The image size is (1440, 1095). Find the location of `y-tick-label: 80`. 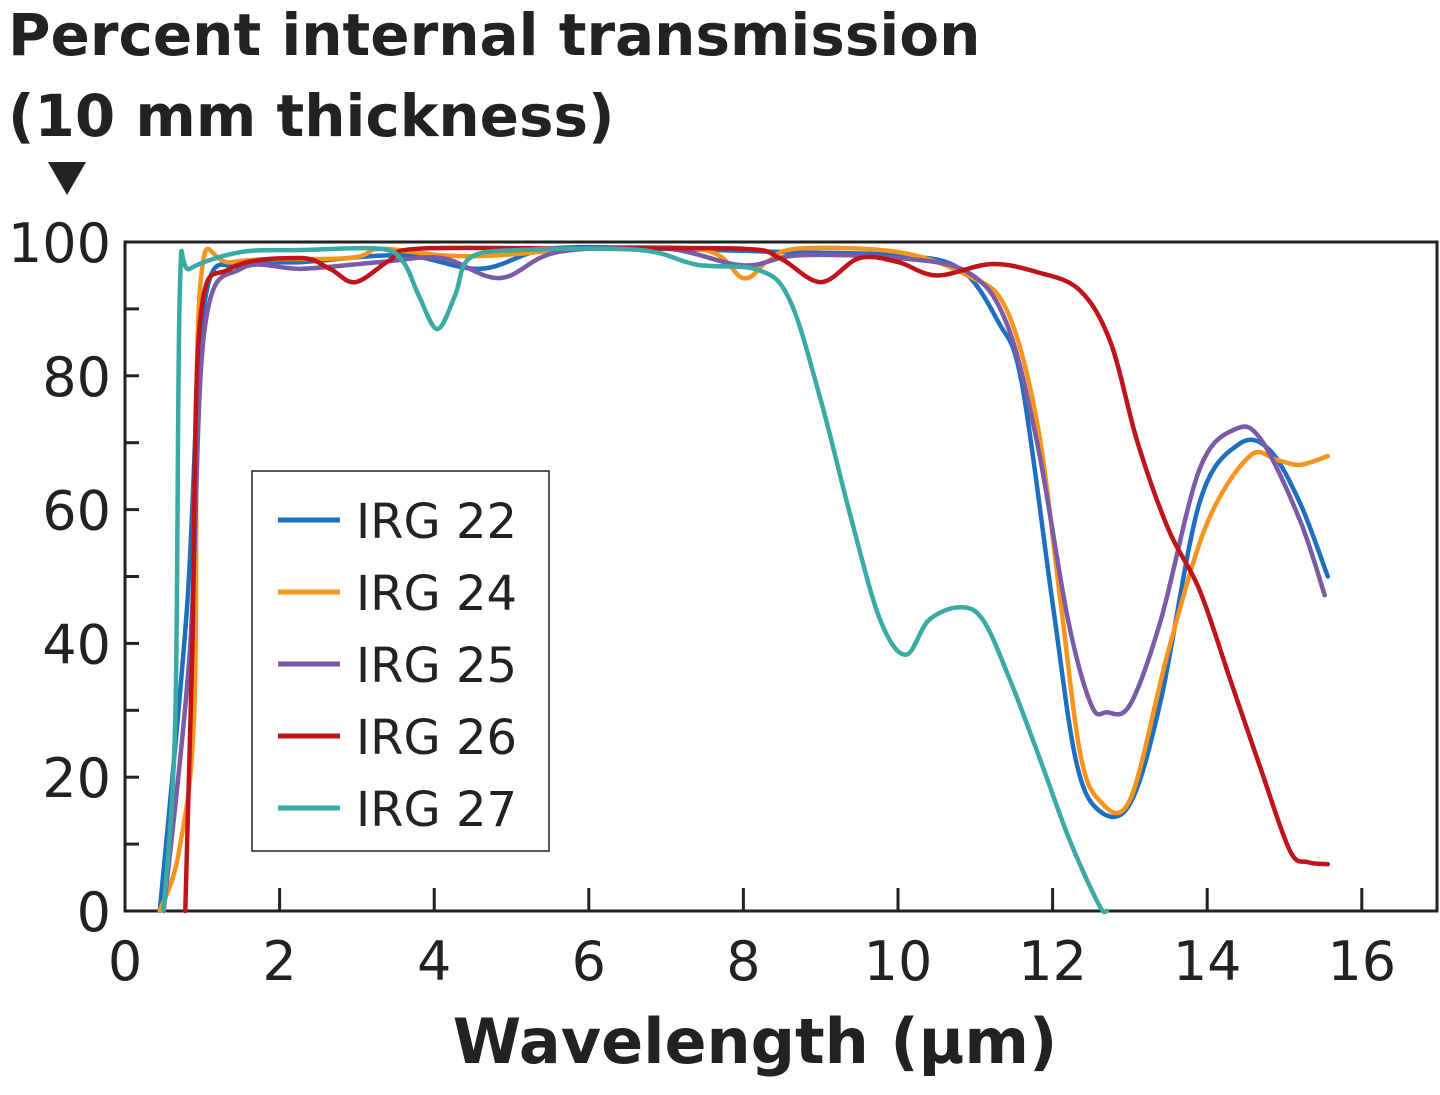

y-tick-label: 80 is located at coordinates (76, 377).